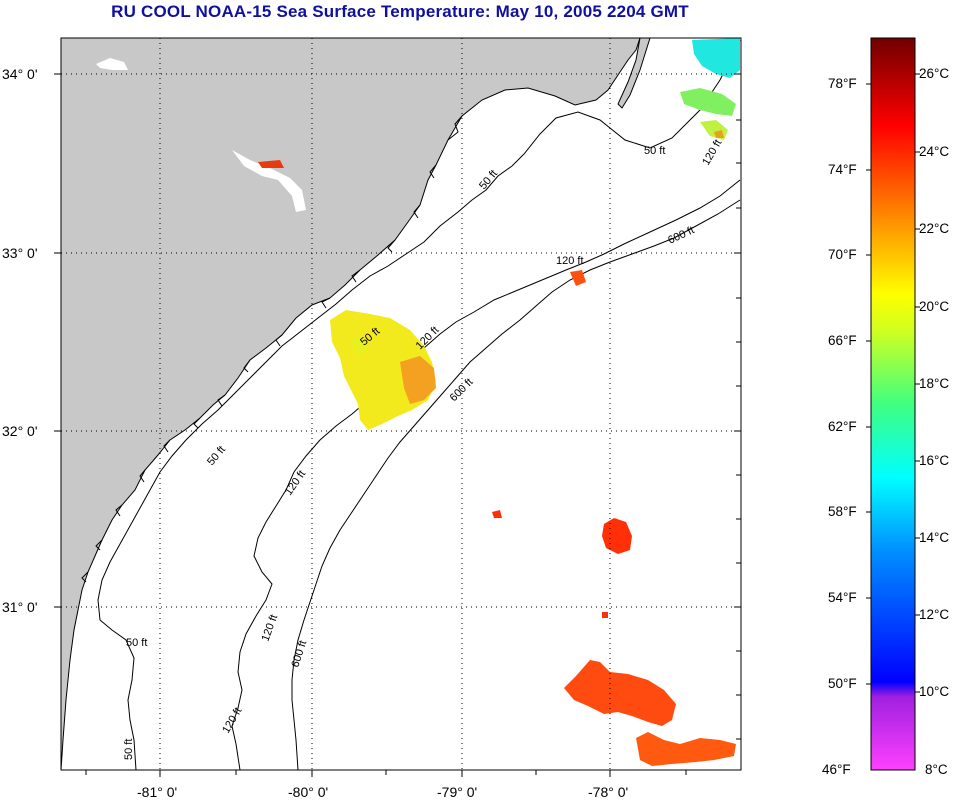  I want to click on lon-label: -81° 0', so click(157, 792).